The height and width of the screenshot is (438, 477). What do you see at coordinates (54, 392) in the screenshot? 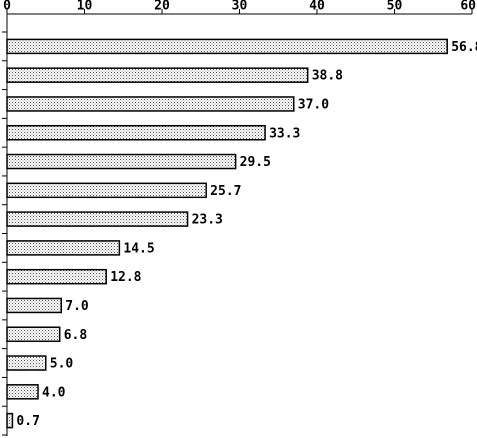
I see `value-label: 4.0` at bounding box center [54, 392].